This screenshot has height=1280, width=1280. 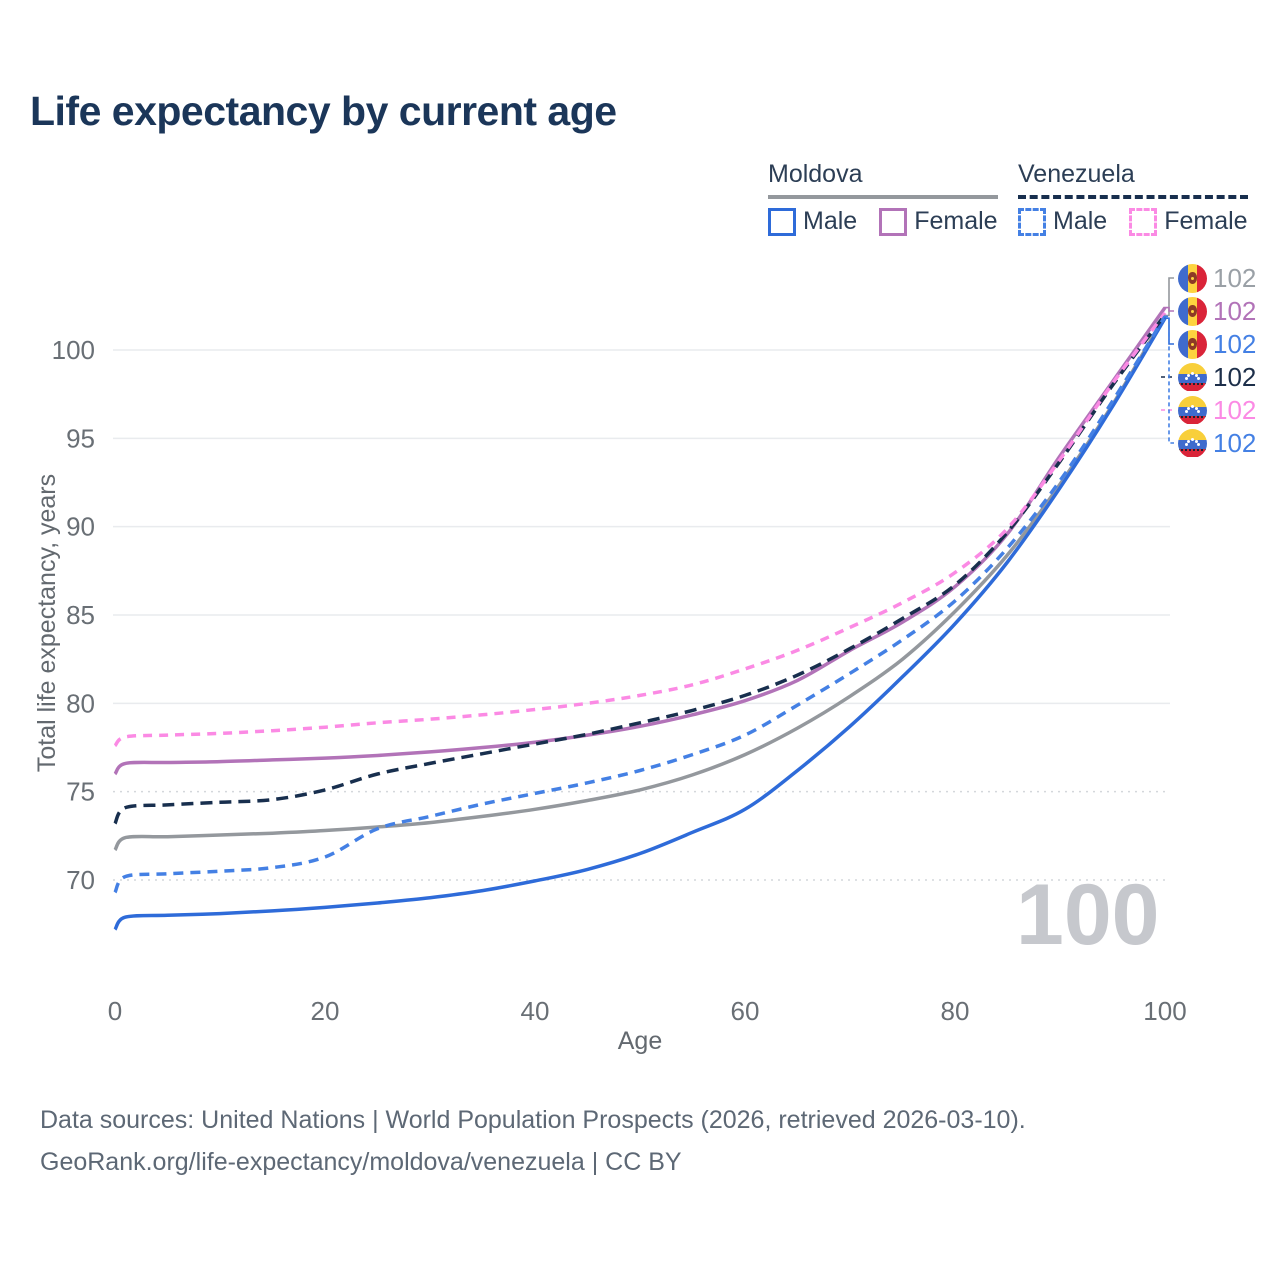 What do you see at coordinates (815, 174) in the screenshot?
I see `legend-country-moldova: Moldova` at bounding box center [815, 174].